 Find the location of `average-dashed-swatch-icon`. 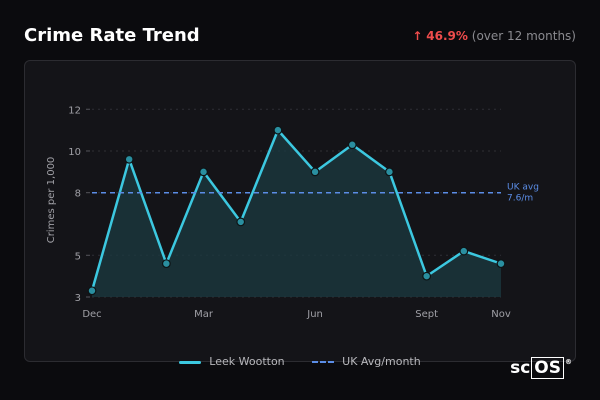

average-dashed-swatch-icon is located at coordinates (323, 362).